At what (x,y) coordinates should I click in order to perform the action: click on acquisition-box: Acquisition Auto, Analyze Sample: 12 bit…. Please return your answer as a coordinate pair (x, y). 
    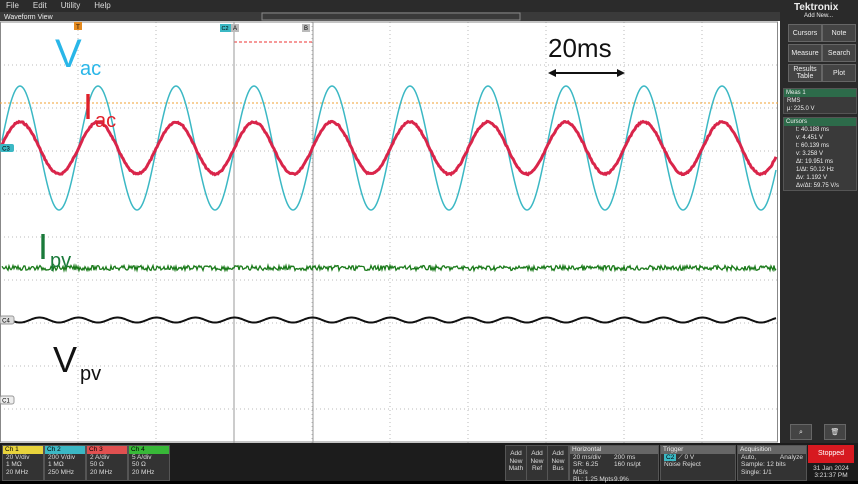
    Looking at the image, I should click on (772, 463).